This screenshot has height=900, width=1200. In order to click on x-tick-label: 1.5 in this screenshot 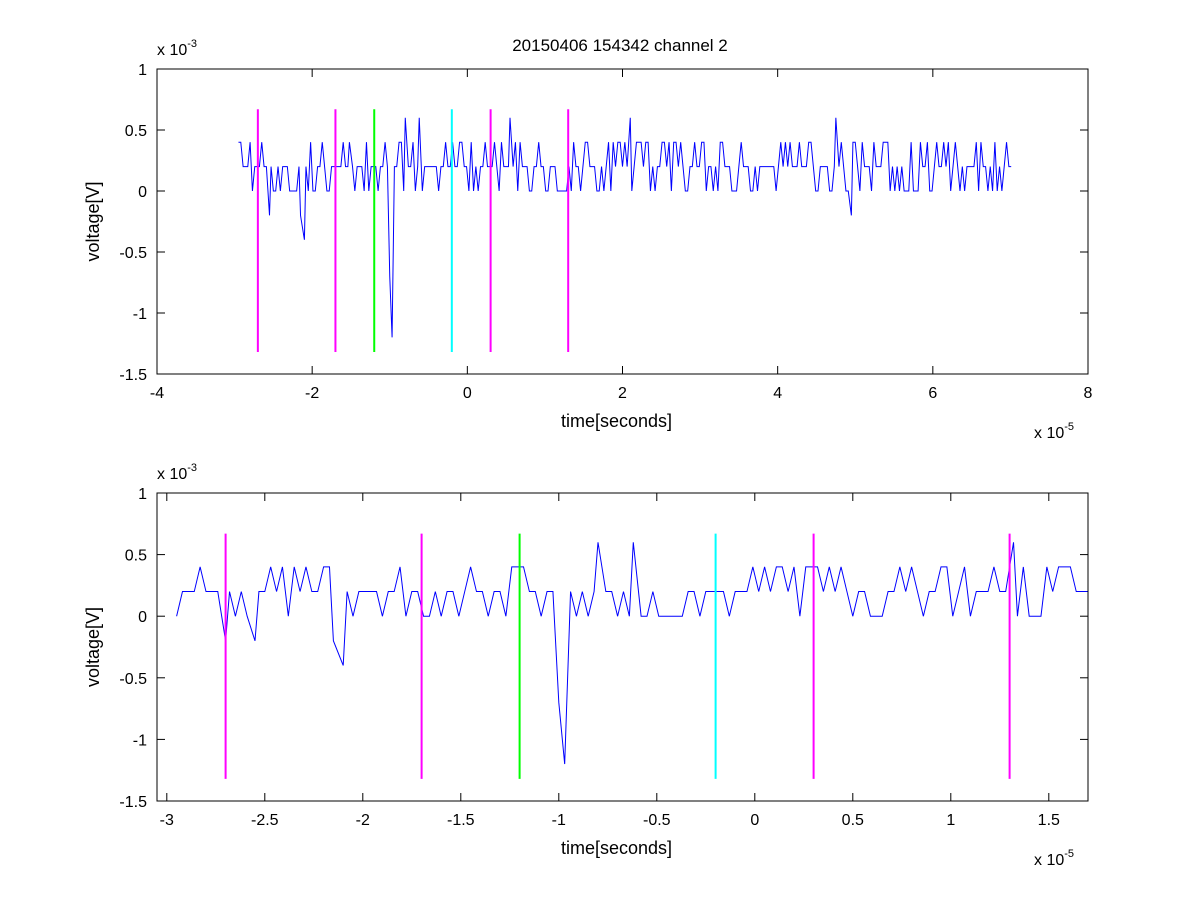, I will do `click(1049, 820)`.